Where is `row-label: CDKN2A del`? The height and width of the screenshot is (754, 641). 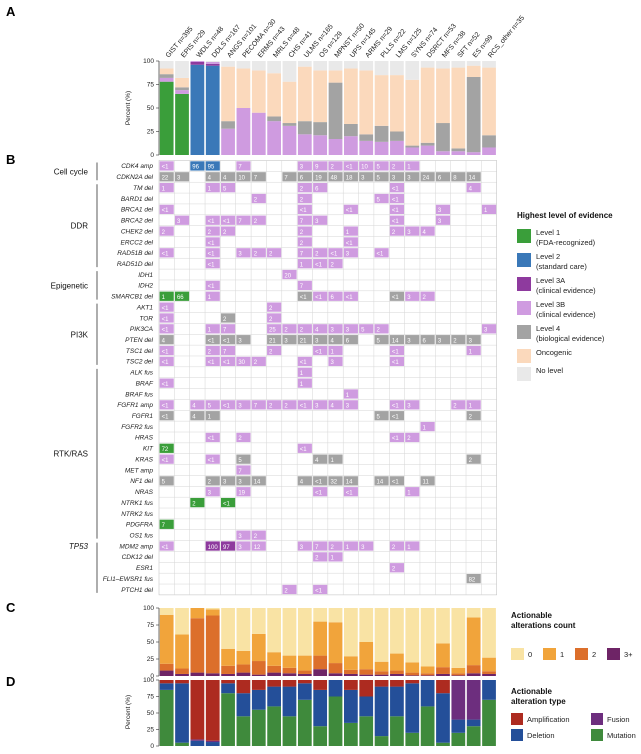 row-label: CDKN2A del is located at coordinates (134, 177).